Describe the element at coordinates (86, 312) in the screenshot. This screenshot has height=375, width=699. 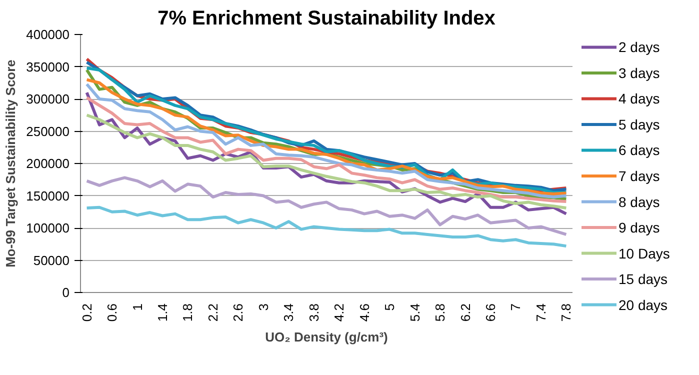
I see `x-tick-label: 0.2` at that location.